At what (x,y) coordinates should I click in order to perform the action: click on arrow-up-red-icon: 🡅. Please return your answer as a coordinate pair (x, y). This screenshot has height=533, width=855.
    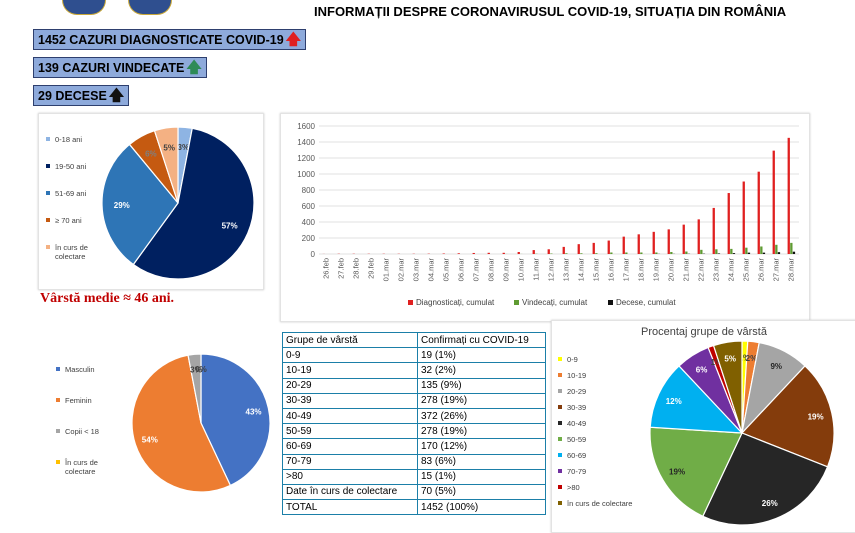
    Looking at the image, I should click on (293, 39).